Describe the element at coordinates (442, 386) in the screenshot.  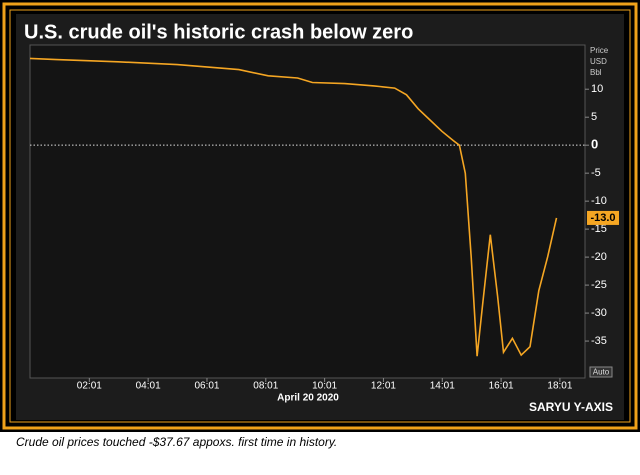
I see `x-tick-label: 14:01` at that location.